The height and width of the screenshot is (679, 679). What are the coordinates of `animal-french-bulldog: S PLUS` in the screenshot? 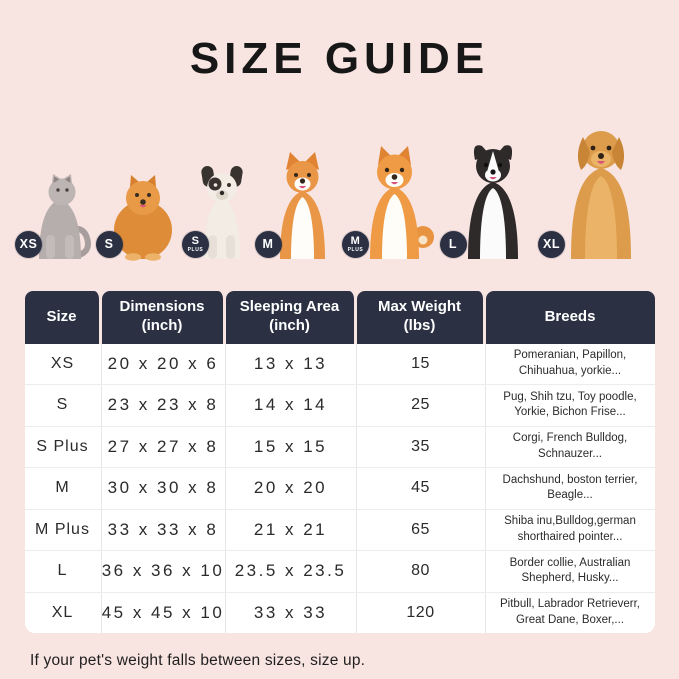 It's located at (216, 213).